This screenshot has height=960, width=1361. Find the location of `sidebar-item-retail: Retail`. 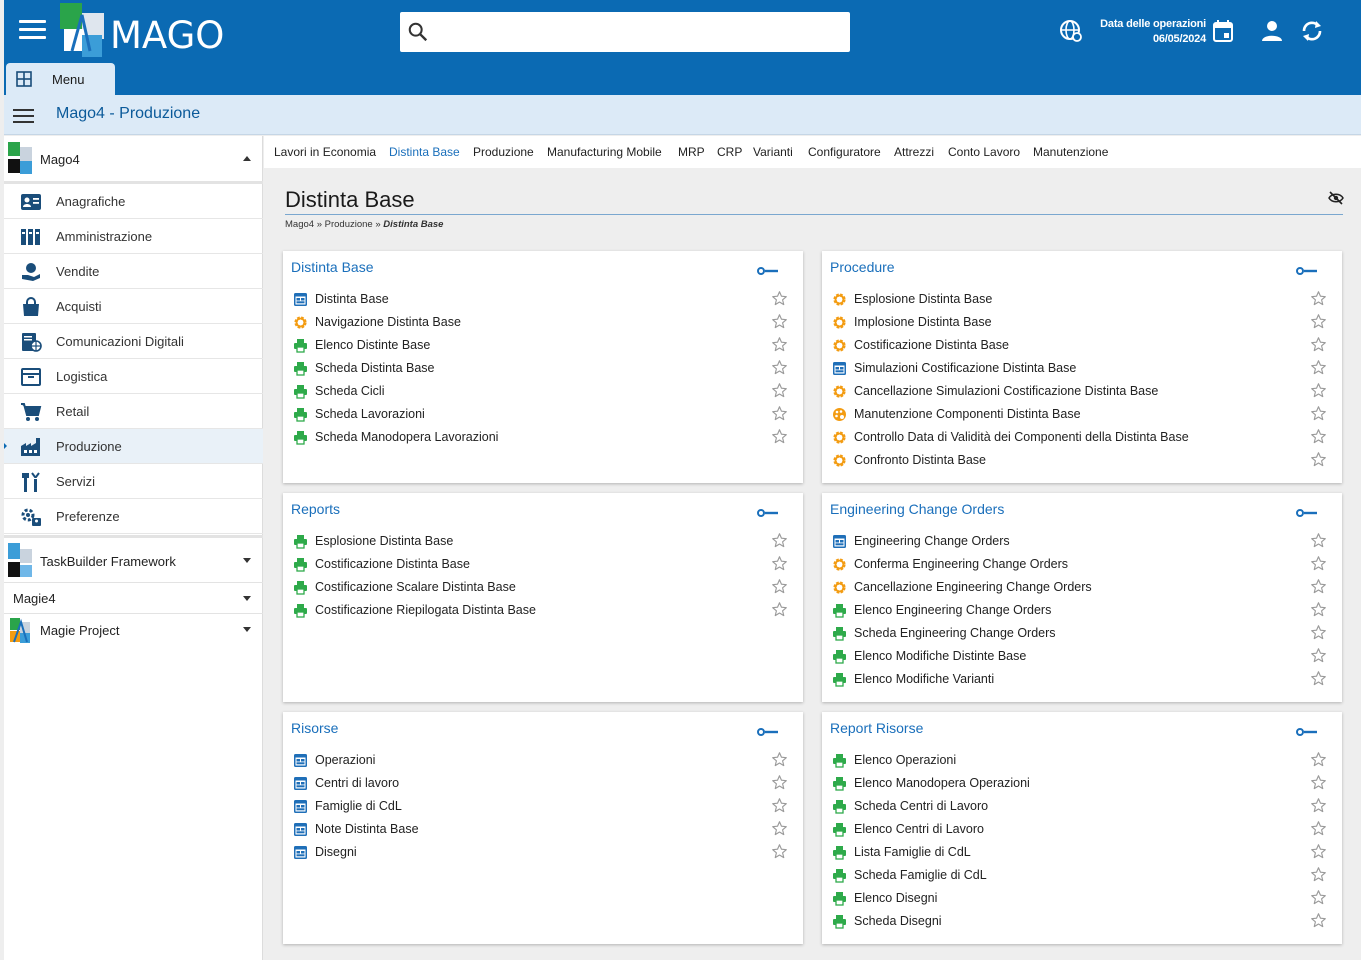

sidebar-item-retail: Retail is located at coordinates (133, 411).